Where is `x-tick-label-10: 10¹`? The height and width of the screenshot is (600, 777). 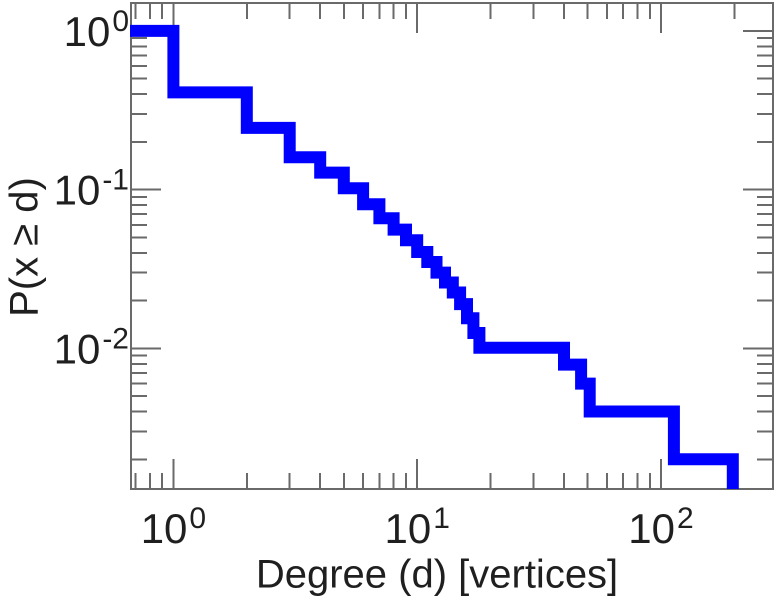
x-tick-label-10: 10¹ is located at coordinates (416, 527).